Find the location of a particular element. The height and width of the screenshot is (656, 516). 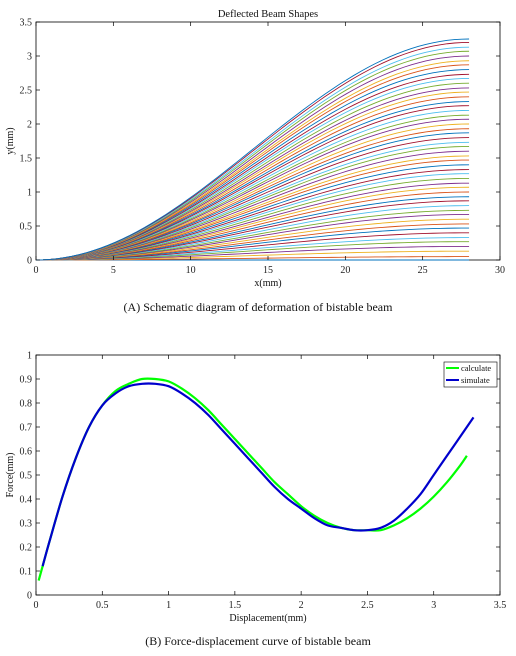

chart-b-x-tick-label: 3.5 is located at coordinates (500, 605).